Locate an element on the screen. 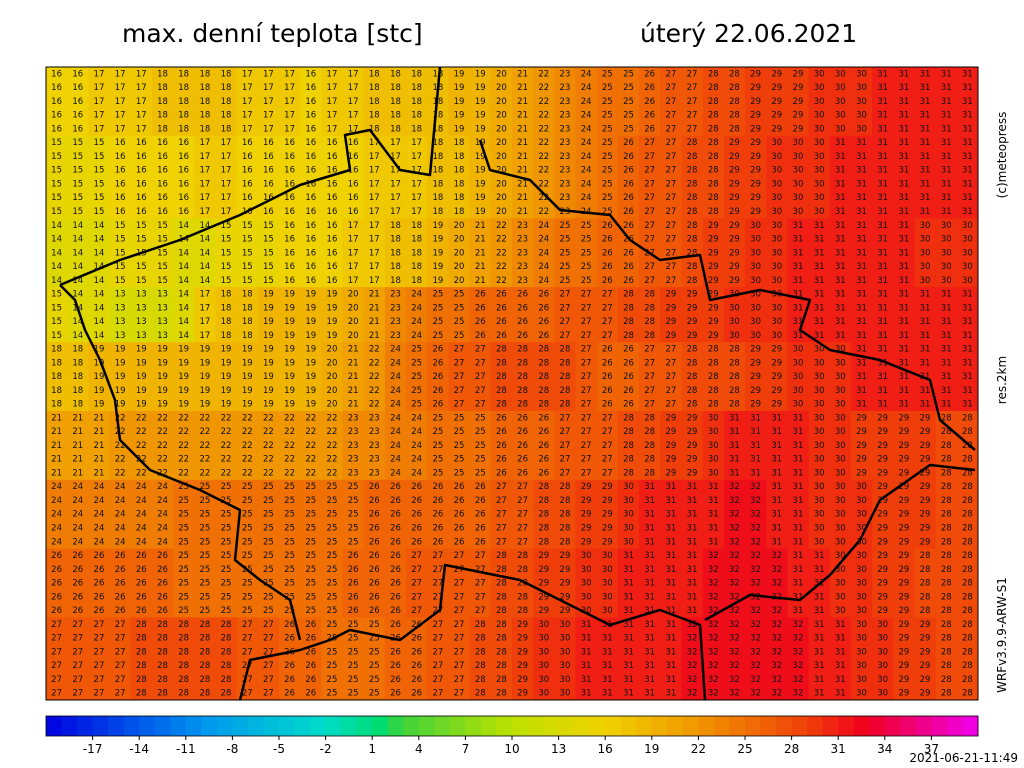 This screenshot has width=1024, height=768. cell-value: 22 is located at coordinates (501, 267).